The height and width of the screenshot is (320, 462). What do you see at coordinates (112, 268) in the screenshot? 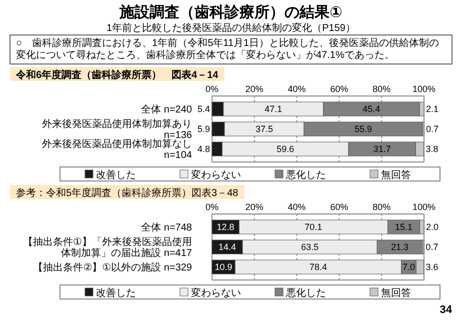
I see `y-tick-label: 【抽出条件②】①以外の施設 n=329` at bounding box center [112, 268].